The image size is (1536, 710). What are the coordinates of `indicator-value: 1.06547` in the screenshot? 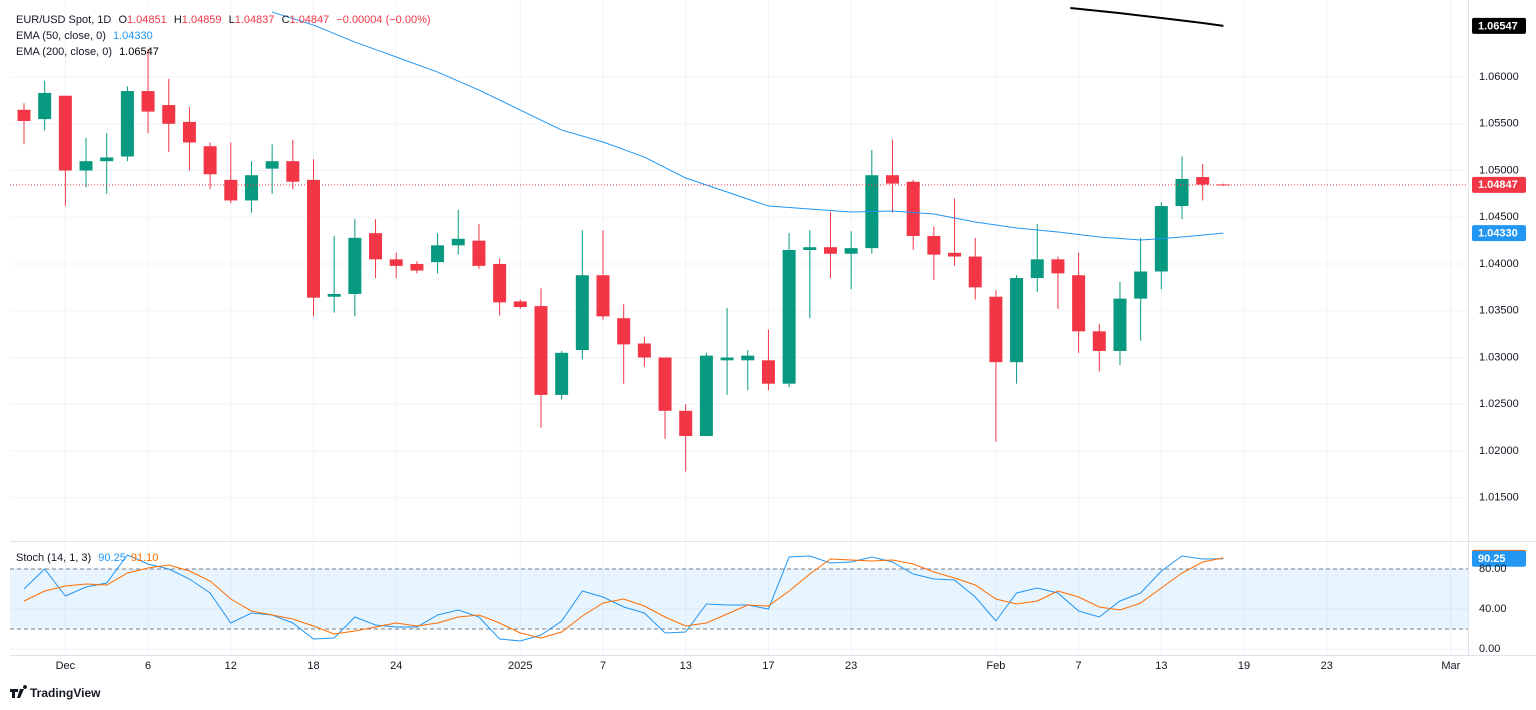 It's located at (139, 52).